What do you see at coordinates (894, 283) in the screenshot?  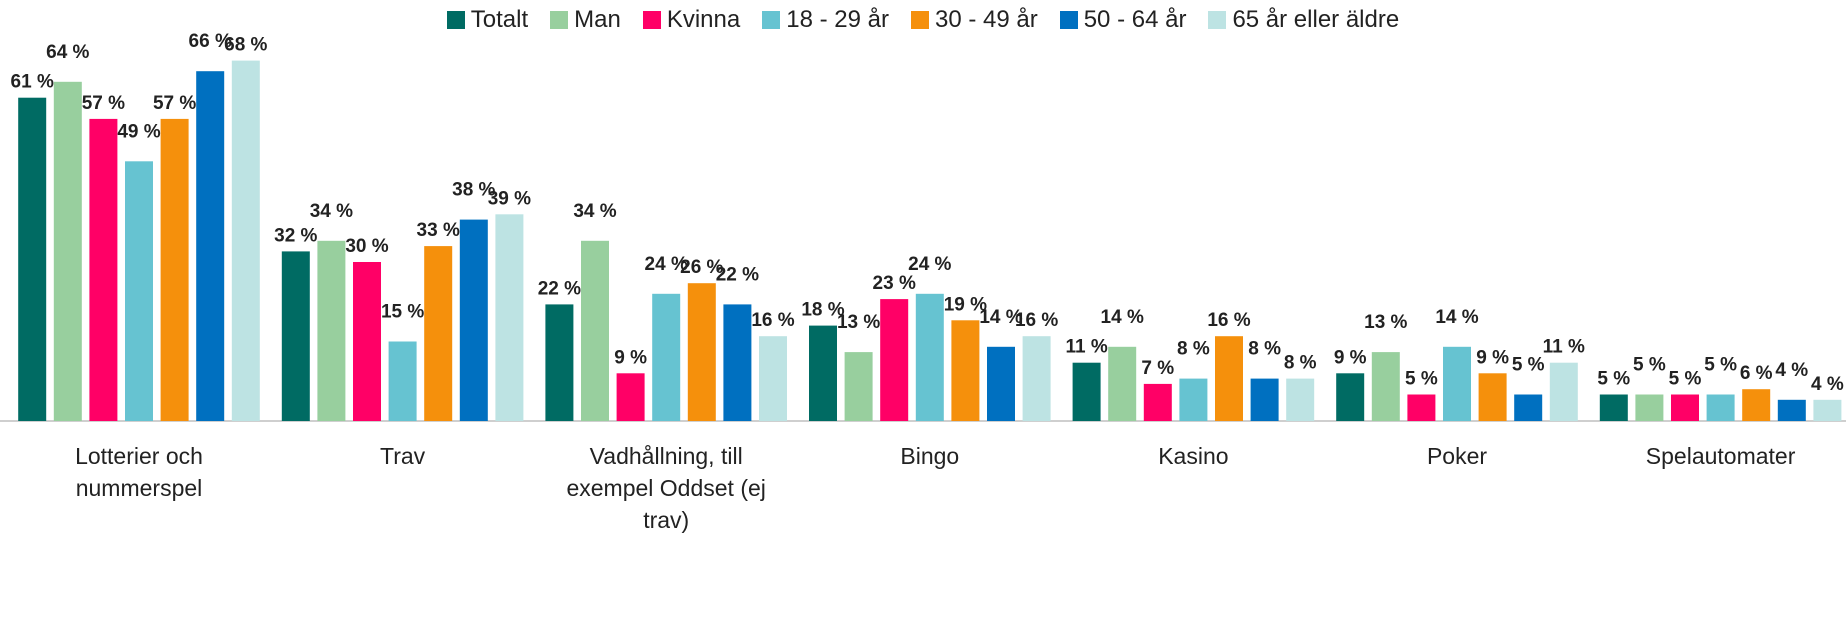 I see `value-label: 23 %` at bounding box center [894, 283].